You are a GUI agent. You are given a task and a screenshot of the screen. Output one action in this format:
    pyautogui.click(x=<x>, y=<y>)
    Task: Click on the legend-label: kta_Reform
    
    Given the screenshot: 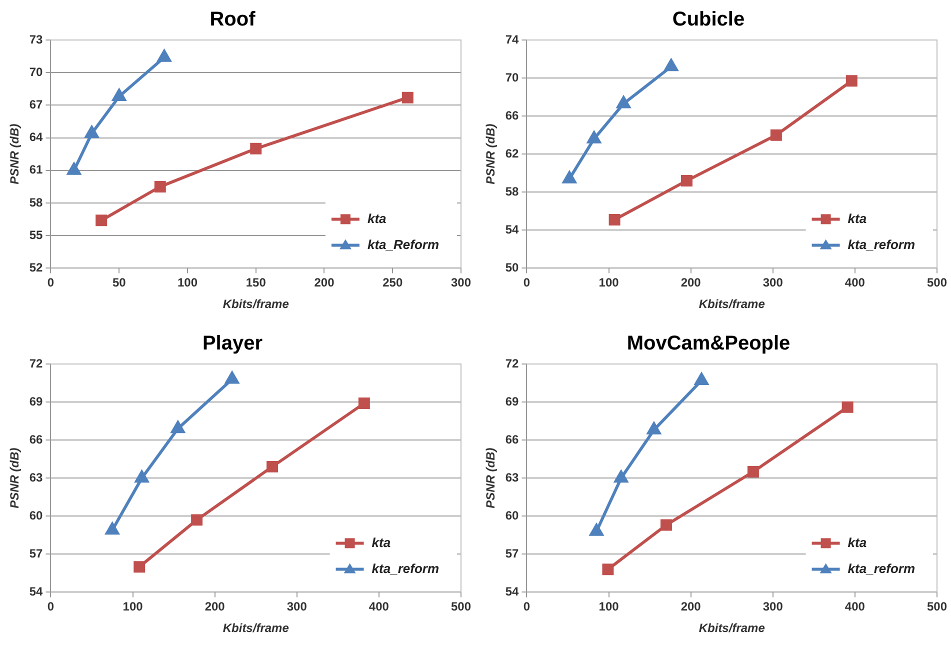 What is the action you would take?
    pyautogui.click(x=403, y=244)
    